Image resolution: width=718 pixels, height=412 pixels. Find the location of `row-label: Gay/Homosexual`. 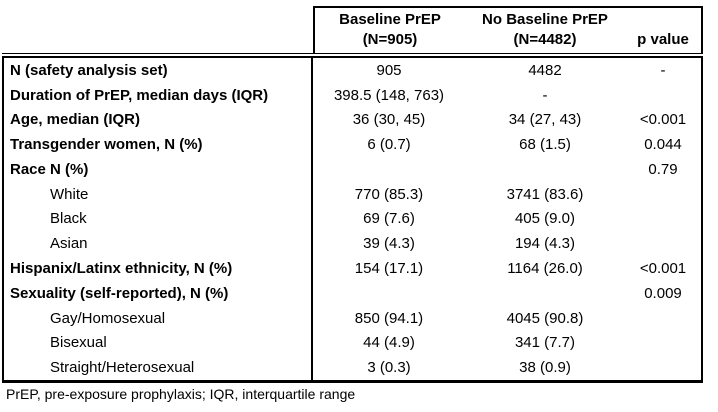

row-label: Gay/Homosexual is located at coordinates (158, 318).